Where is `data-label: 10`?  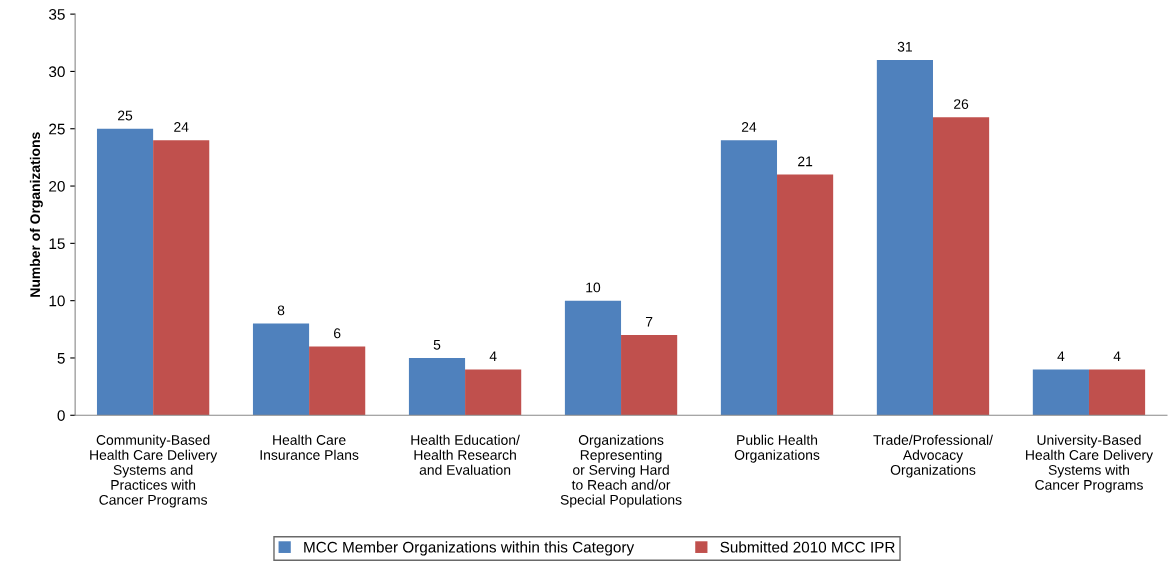
data-label: 10 is located at coordinates (593, 287).